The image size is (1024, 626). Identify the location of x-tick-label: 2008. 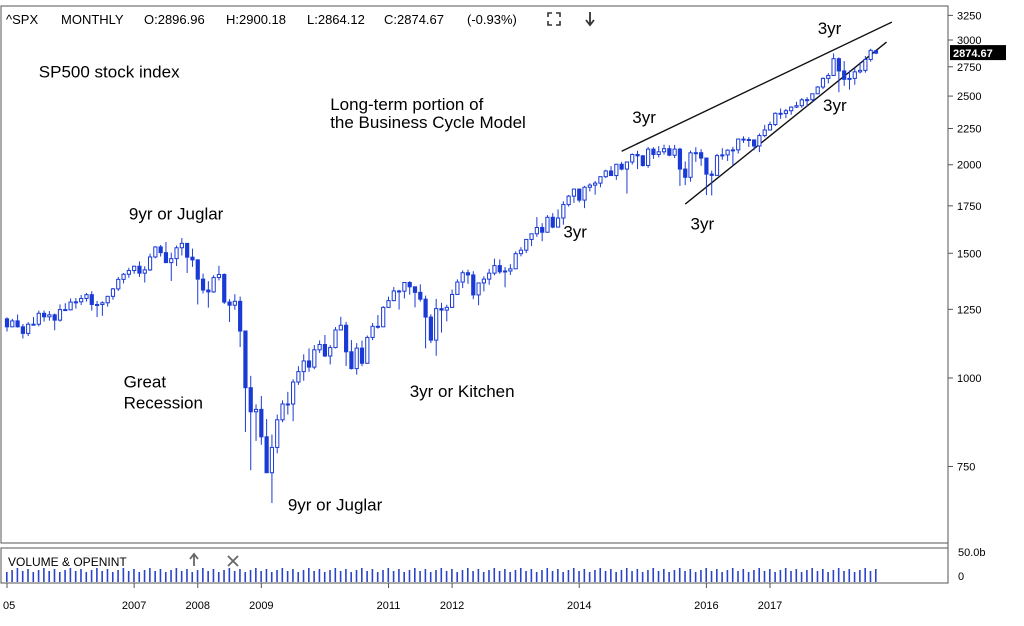
(198, 606).